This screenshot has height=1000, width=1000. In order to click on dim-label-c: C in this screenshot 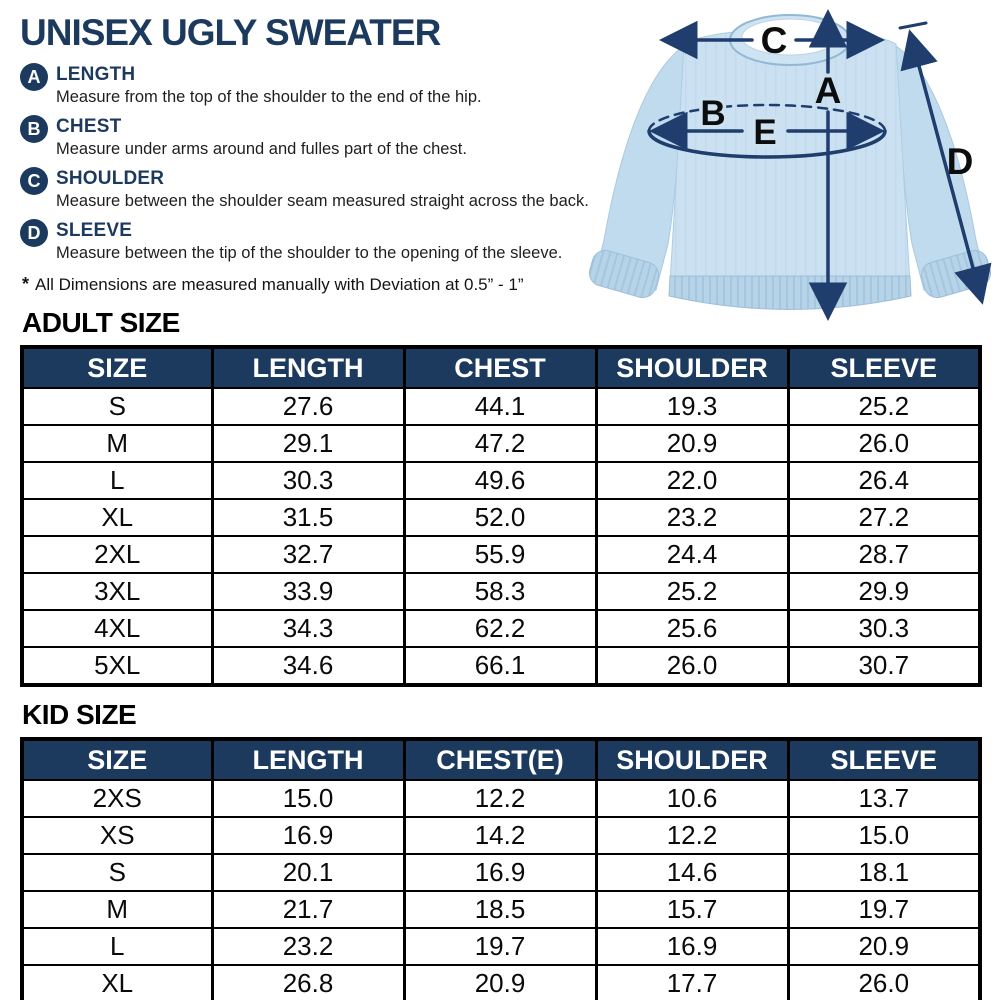, I will do `click(774, 40)`.